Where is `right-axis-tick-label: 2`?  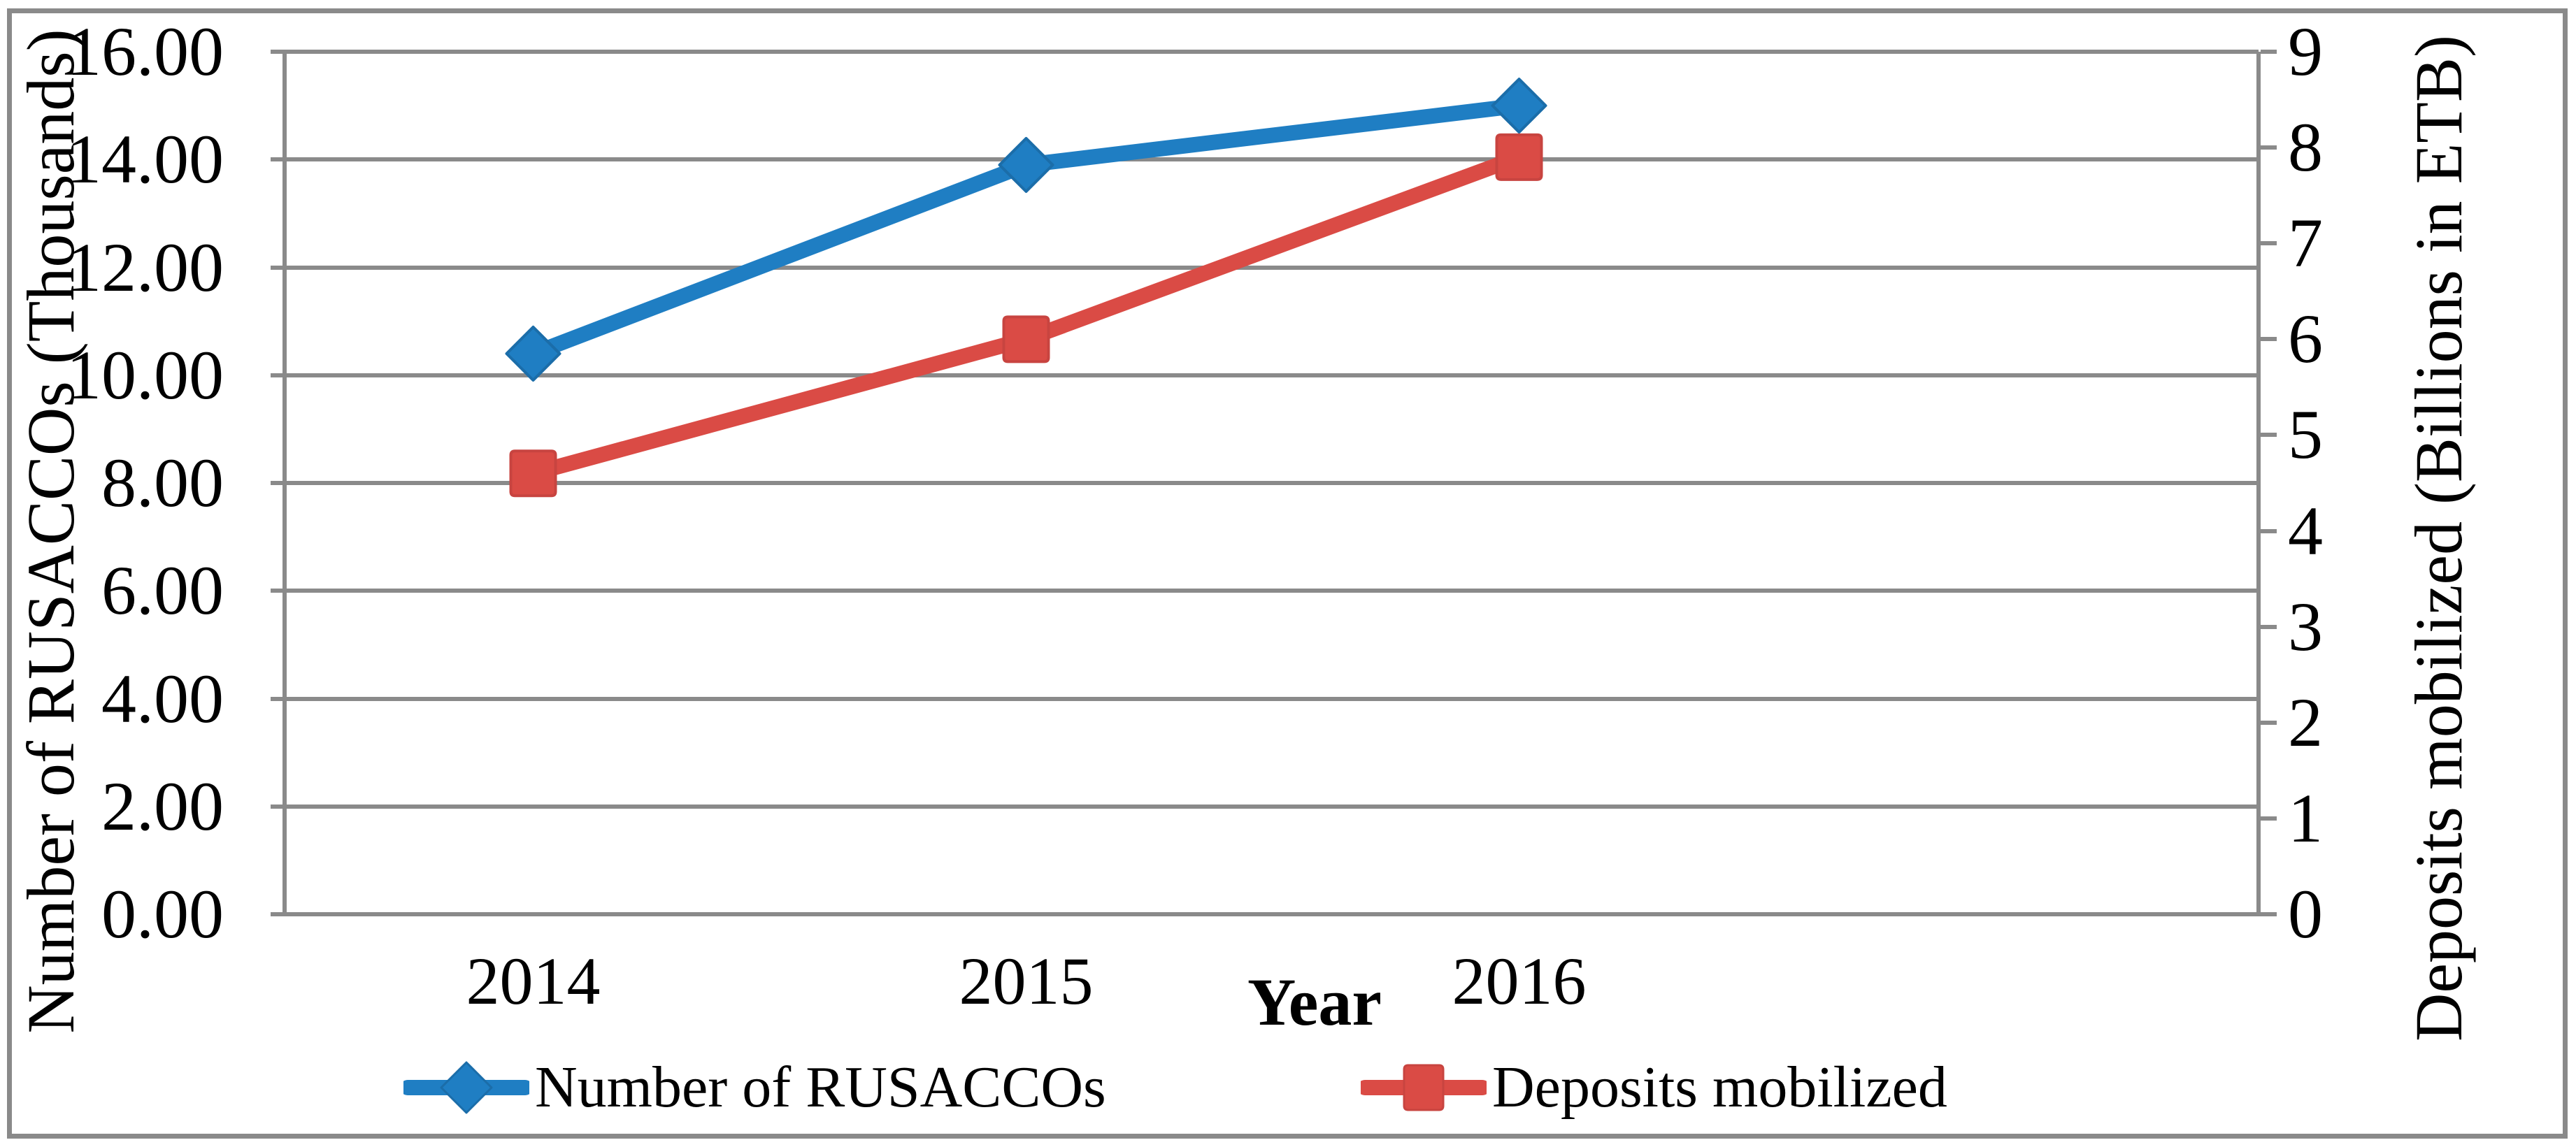 right-axis-tick-label: 2 is located at coordinates (2305, 722).